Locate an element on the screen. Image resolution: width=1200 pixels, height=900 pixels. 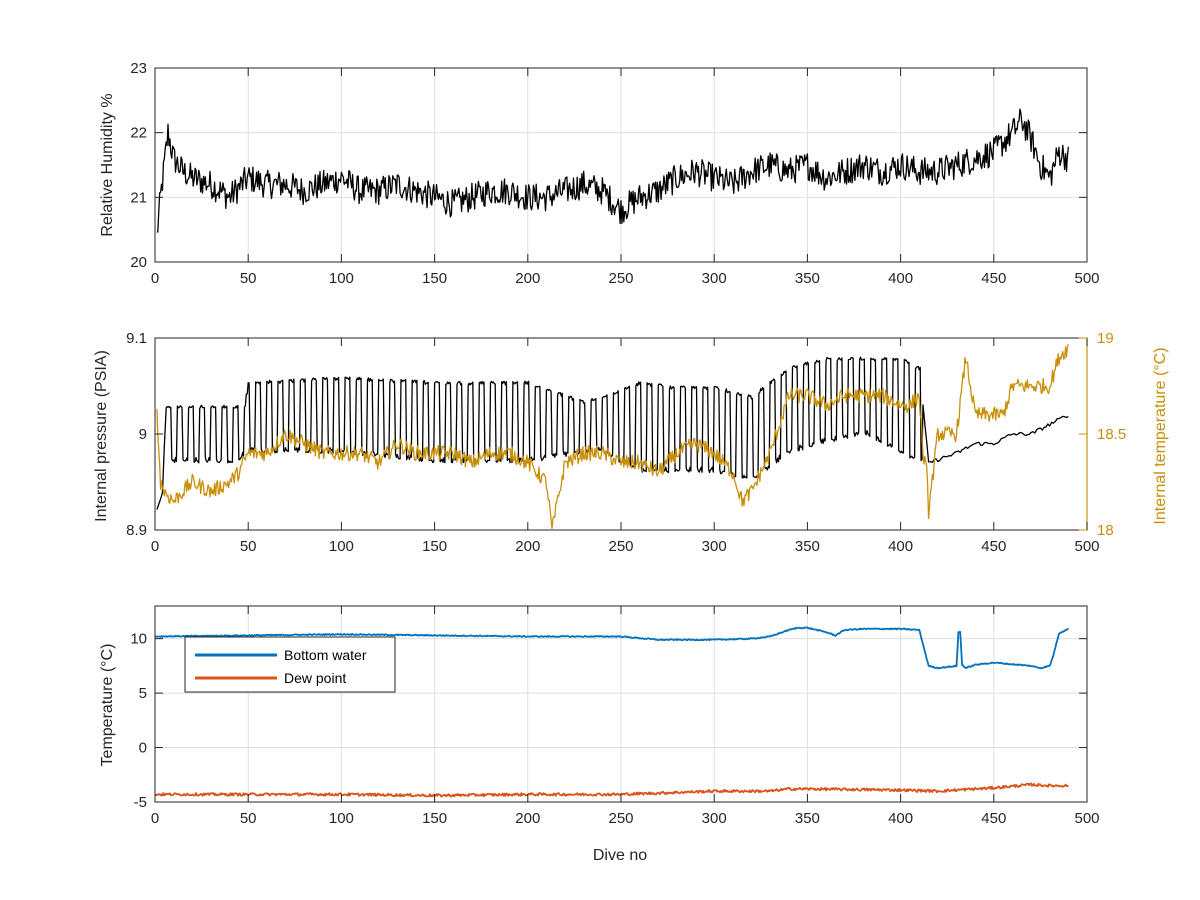
legend: Bottom water Dew point is located at coordinates (290, 664).